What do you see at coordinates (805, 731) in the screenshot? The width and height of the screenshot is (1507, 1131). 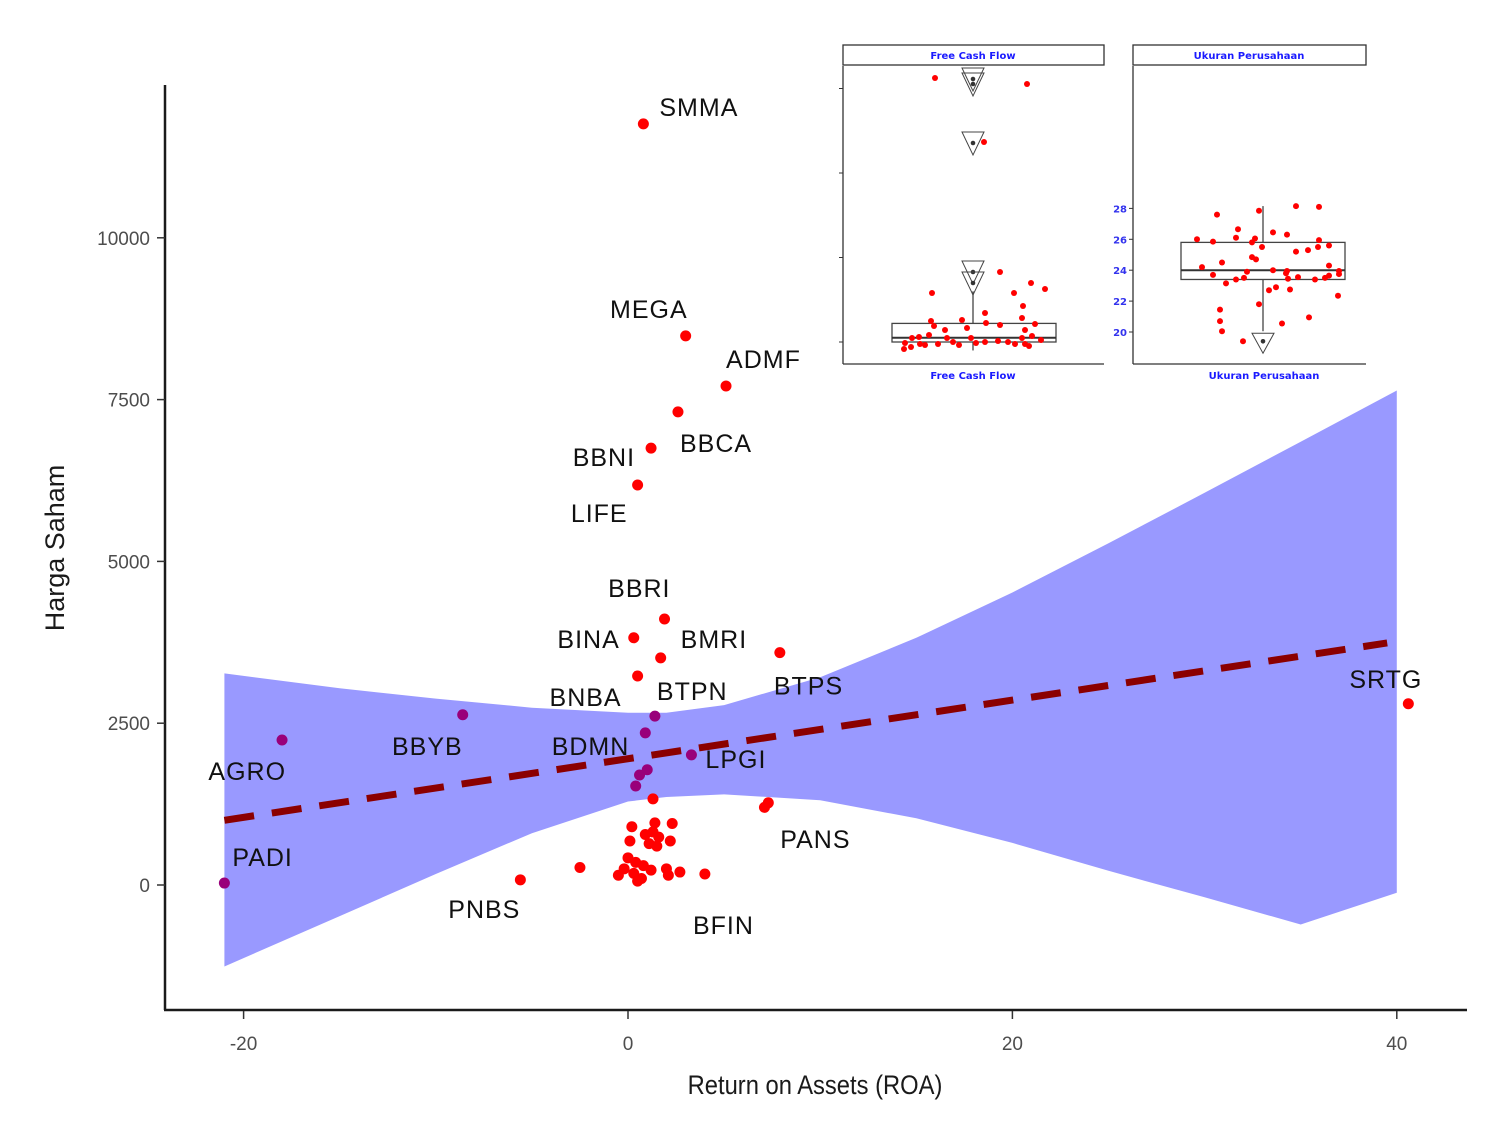 I see `trend-line` at bounding box center [805, 731].